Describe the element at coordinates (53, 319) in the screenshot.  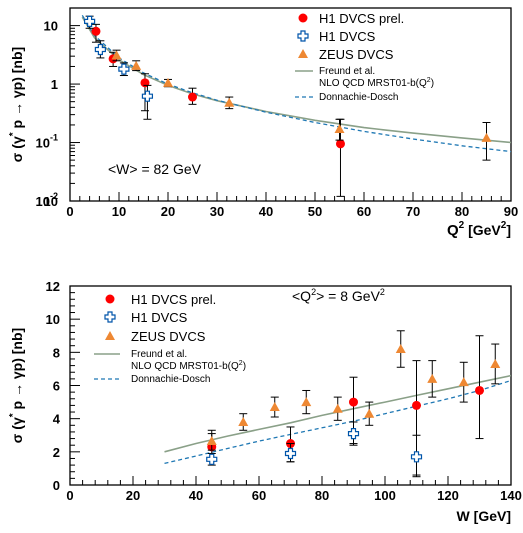
I see `y-tick-label: 10` at that location.